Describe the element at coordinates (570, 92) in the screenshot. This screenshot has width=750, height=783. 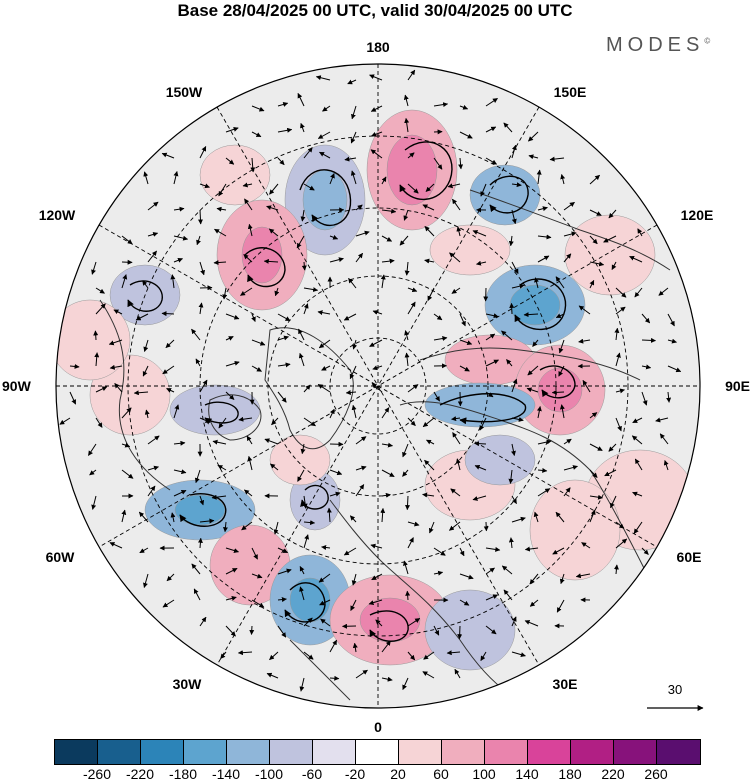
I see `lon-label-150e: 150E` at that location.